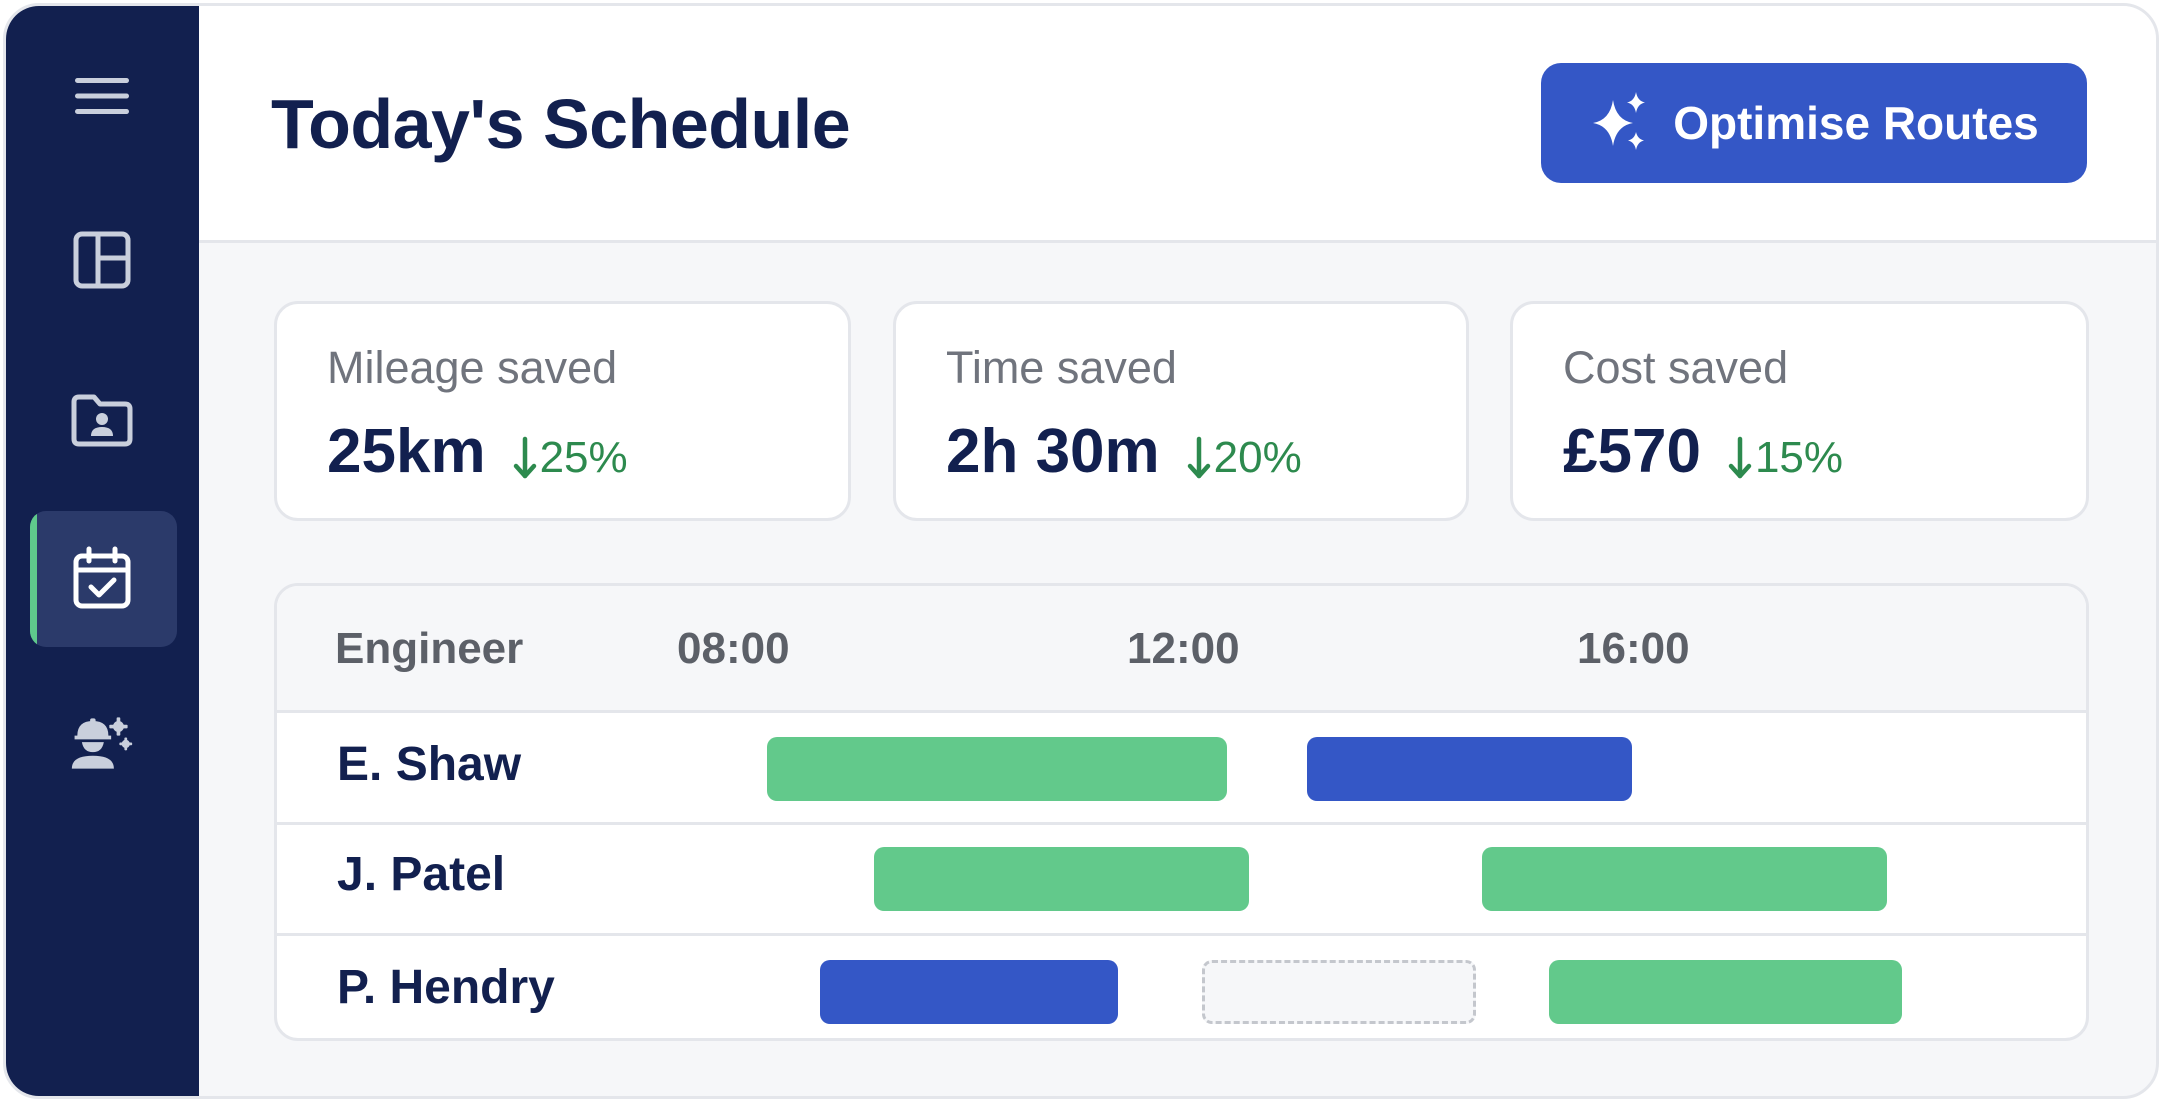  I want to click on calendar-check-icon, so click(102, 578).